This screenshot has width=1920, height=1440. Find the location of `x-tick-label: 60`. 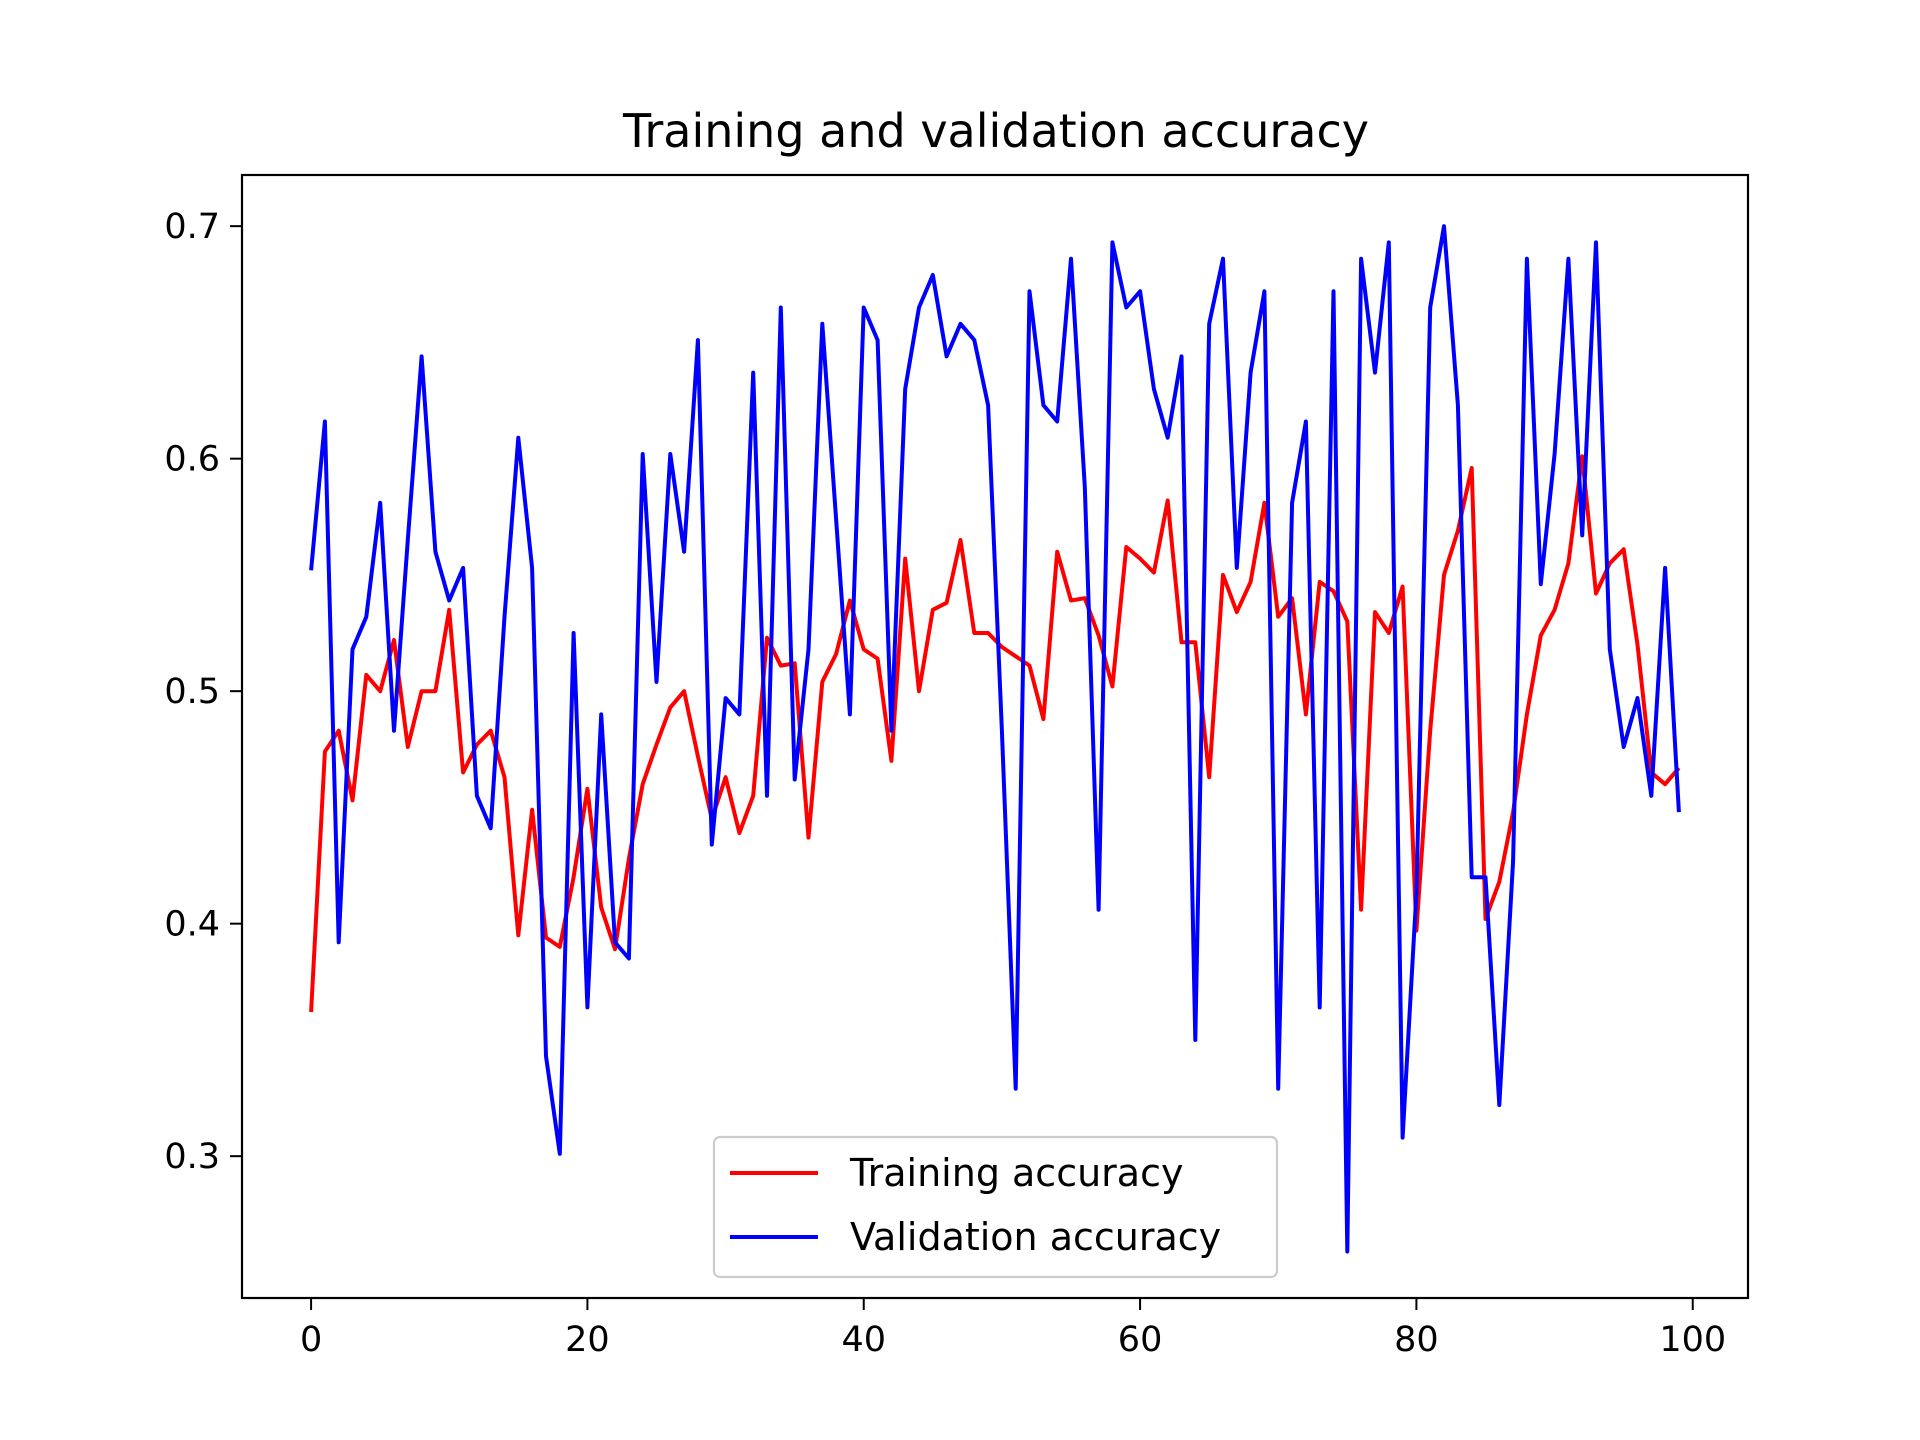

x-tick-label: 60 is located at coordinates (1140, 1340).